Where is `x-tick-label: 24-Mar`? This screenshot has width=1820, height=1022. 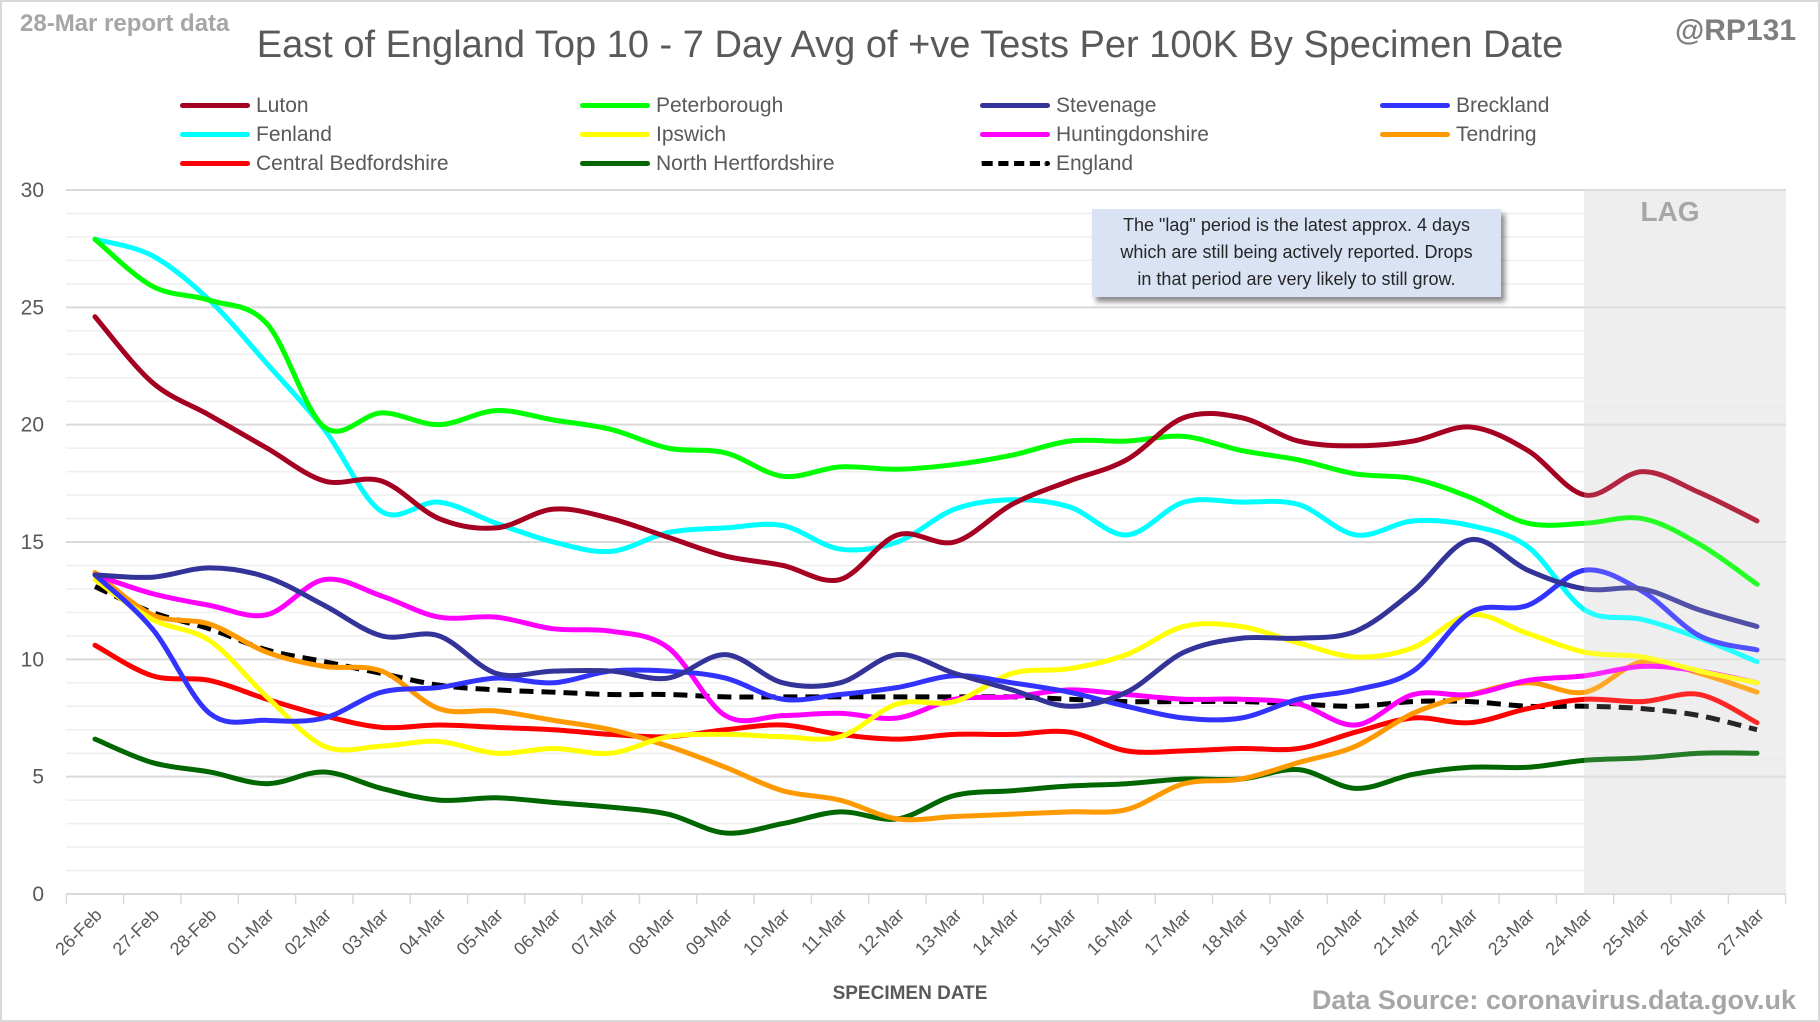
x-tick-label: 24-Mar is located at coordinates (1568, 932).